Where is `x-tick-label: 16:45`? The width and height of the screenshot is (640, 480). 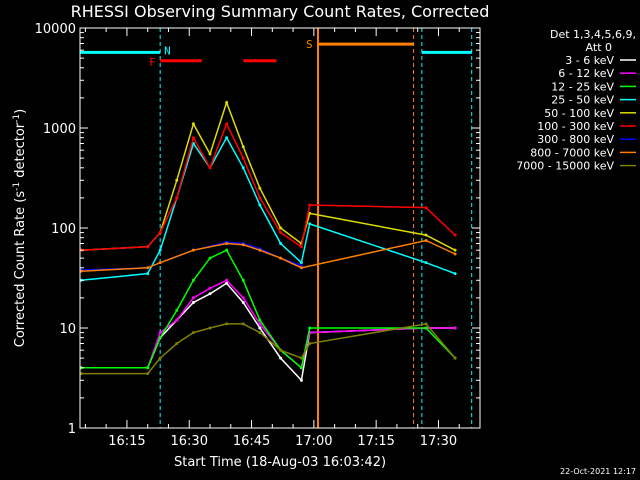
x-tick-label: 16:45 is located at coordinates (251, 441).